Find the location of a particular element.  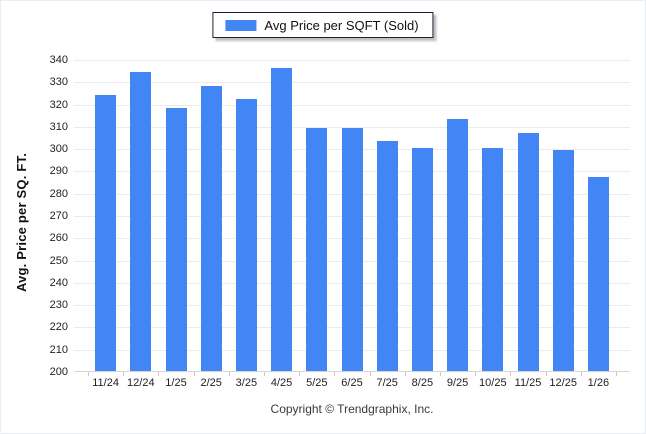

x-tick-label: 4/25 is located at coordinates (281, 383).